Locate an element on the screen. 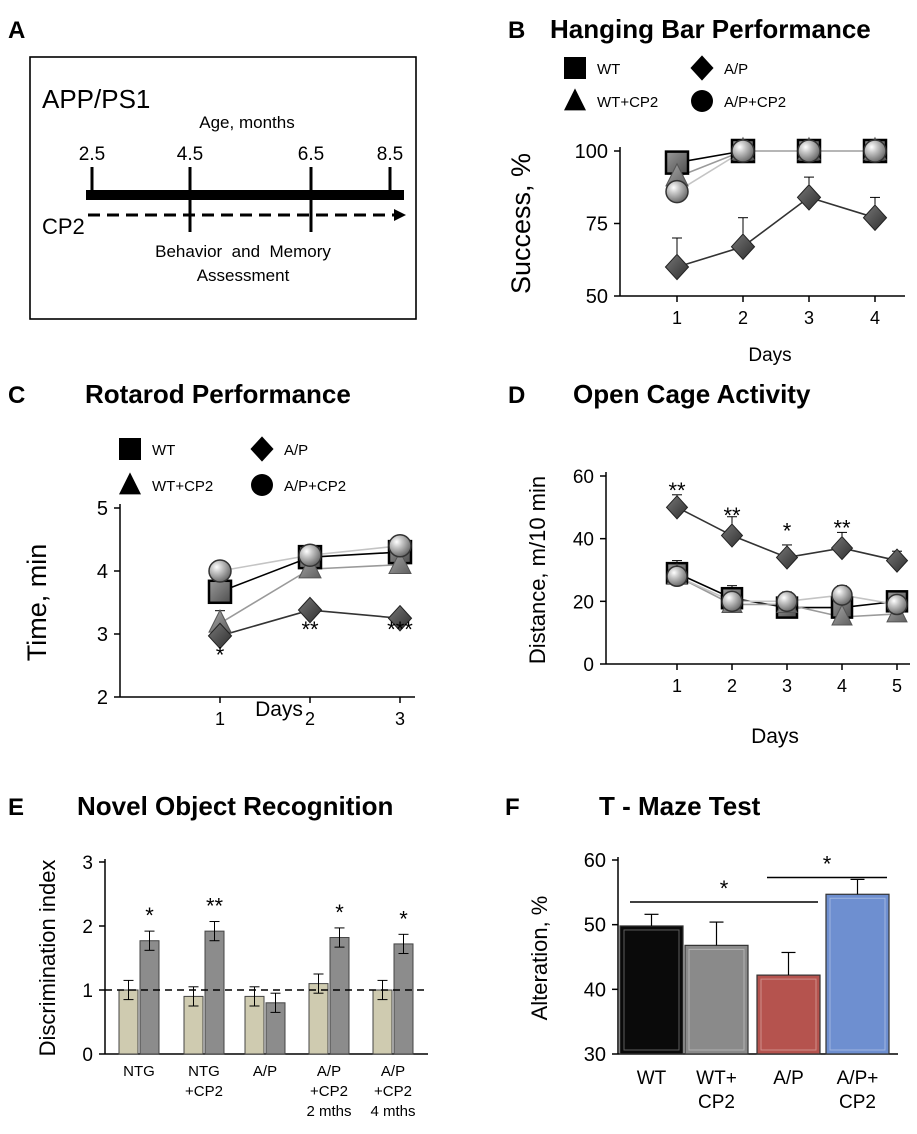 The image size is (917, 1134). series-line-a-p-cp2 is located at coordinates (775, 171).